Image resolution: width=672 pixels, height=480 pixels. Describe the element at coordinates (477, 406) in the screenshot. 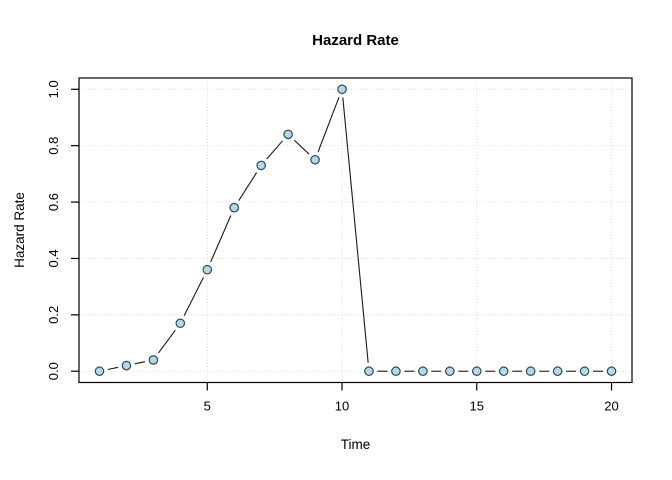

I see `x-tick-label: 15` at that location.